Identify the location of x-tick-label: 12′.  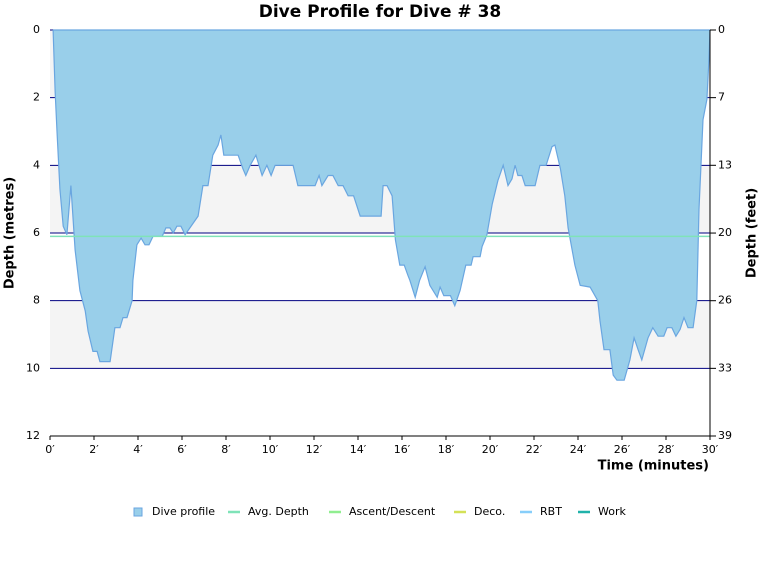
(314, 449).